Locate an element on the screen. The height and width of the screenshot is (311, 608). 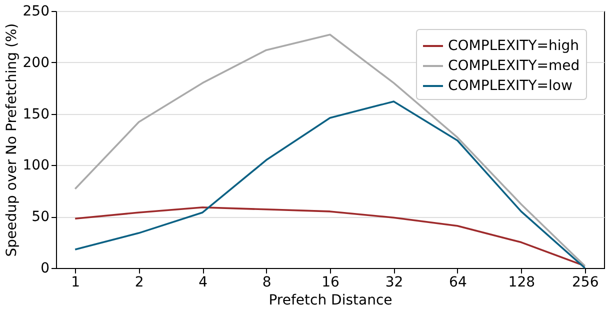
y-tick-label: 200 is located at coordinates (36, 62).